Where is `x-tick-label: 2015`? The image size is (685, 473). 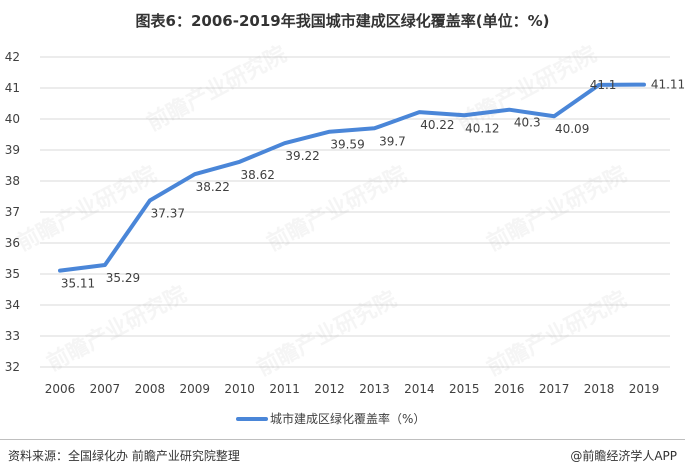
x-tick-label: 2015 is located at coordinates (464, 389).